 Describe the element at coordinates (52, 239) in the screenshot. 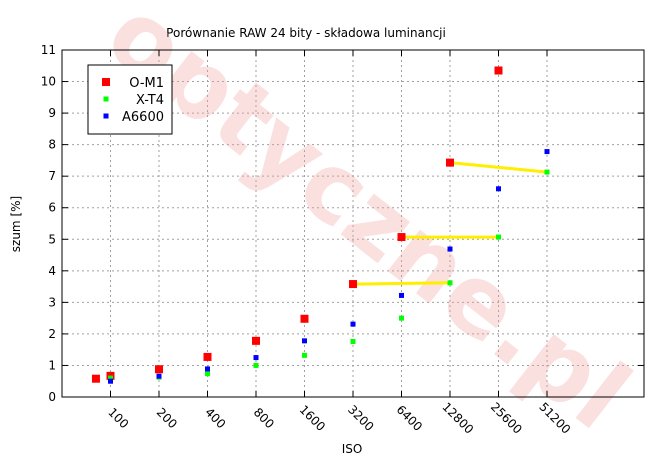

I see `y-tick-label: 5` at that location.